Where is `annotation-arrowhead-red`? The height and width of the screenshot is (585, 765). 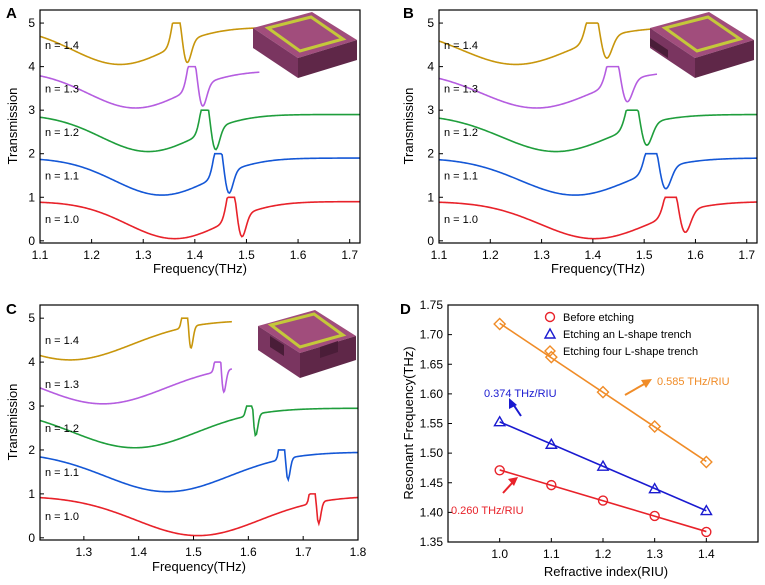
annotation-arrowhead-red is located at coordinates (513, 481).